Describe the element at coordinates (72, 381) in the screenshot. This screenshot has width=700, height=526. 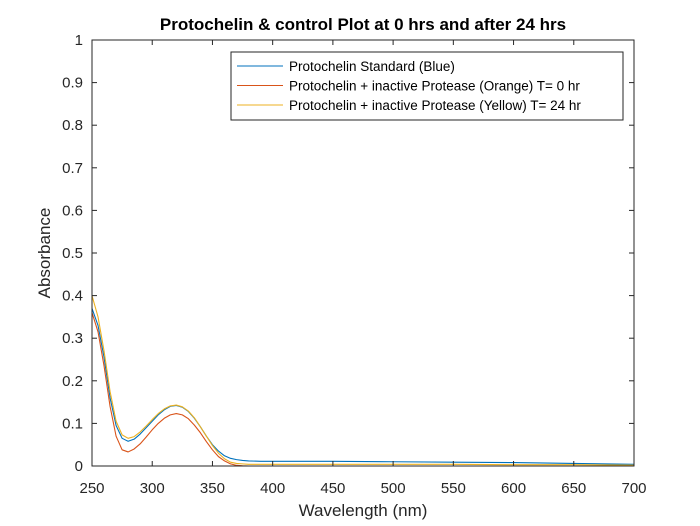
I see `y-tick-label-0-2: 0.2` at that location.